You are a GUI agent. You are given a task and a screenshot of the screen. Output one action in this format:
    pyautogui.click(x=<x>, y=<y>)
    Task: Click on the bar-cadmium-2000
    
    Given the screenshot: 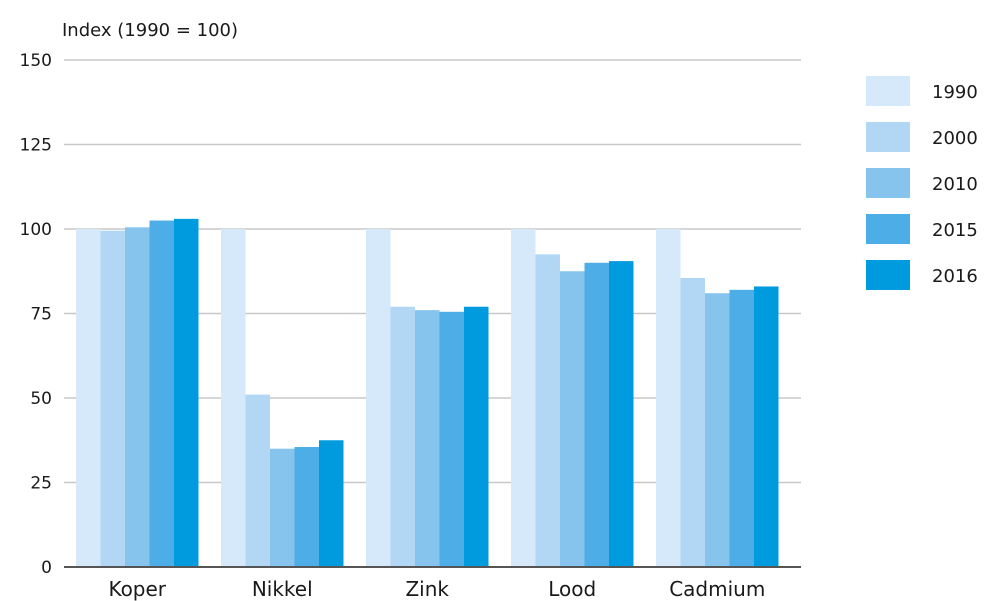 What is the action you would take?
    pyautogui.click(x=692, y=422)
    